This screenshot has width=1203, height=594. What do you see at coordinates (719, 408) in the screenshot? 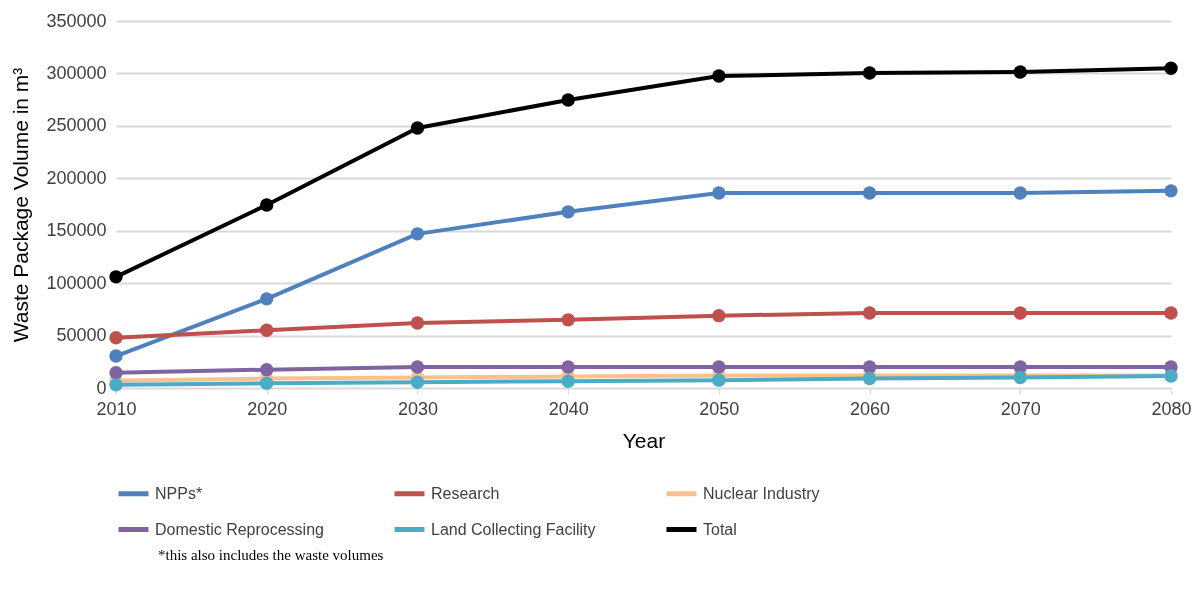
I see `x-tick-label: 2050` at bounding box center [719, 408].